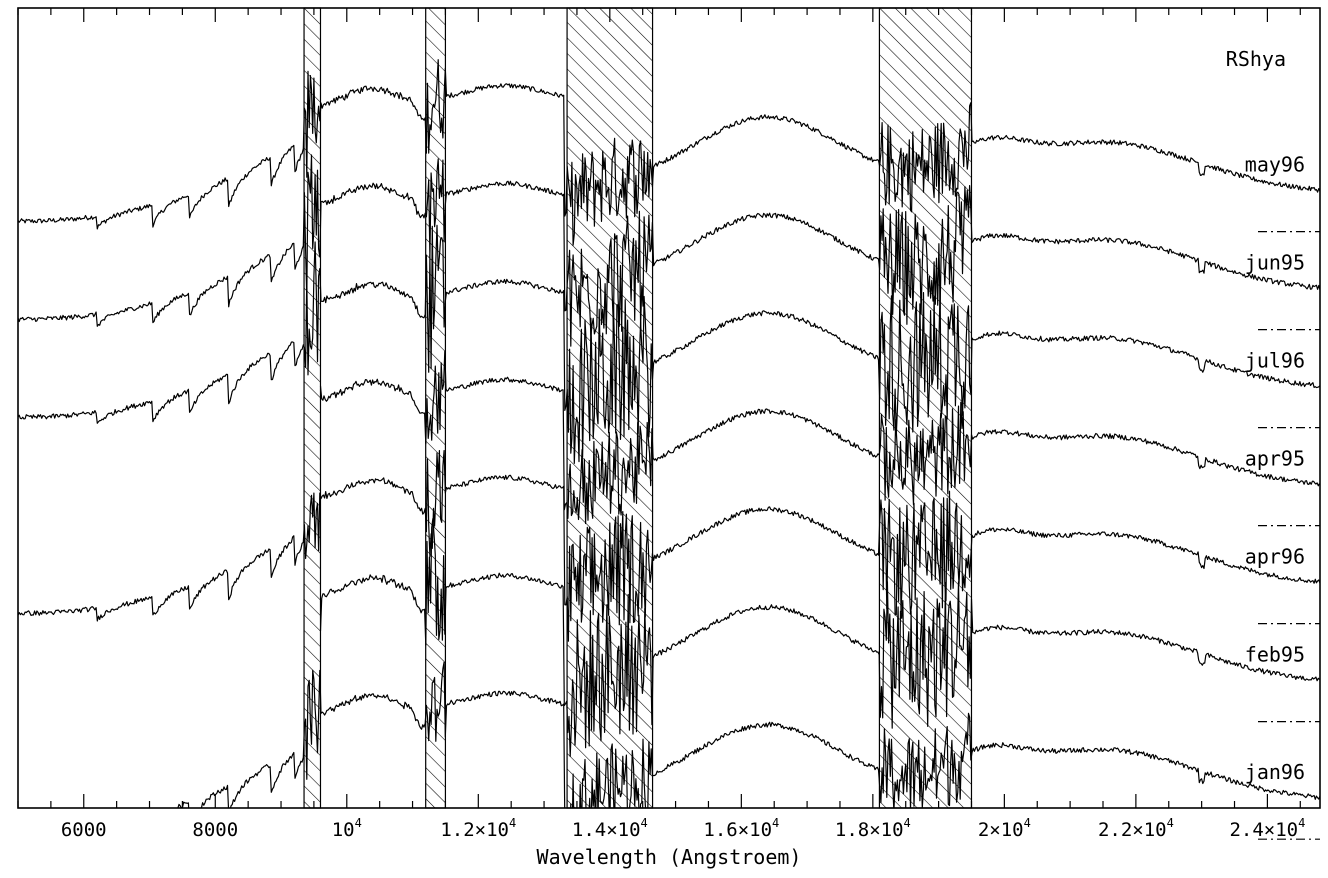 This screenshot has width=1328, height=878. What do you see at coordinates (84, 830) in the screenshot?
I see `x-tick-label: 6000` at bounding box center [84, 830].